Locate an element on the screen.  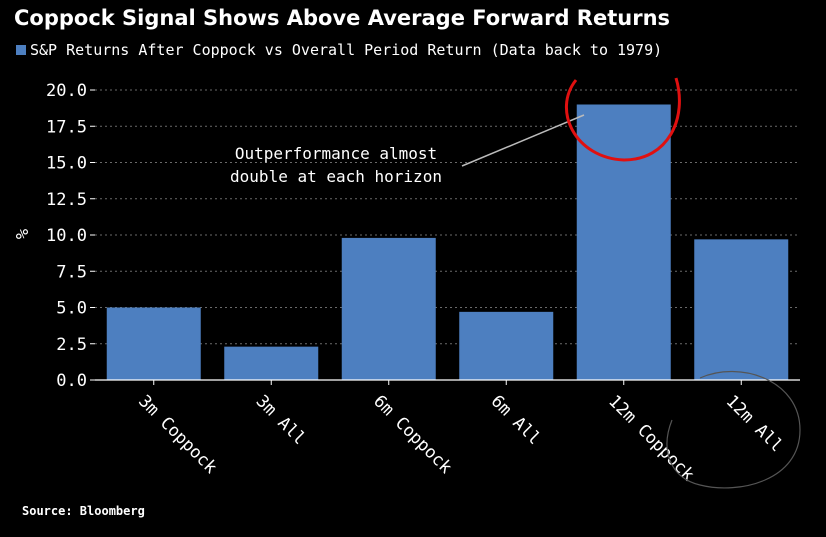
highlight-circle is located at coordinates (622, 119).